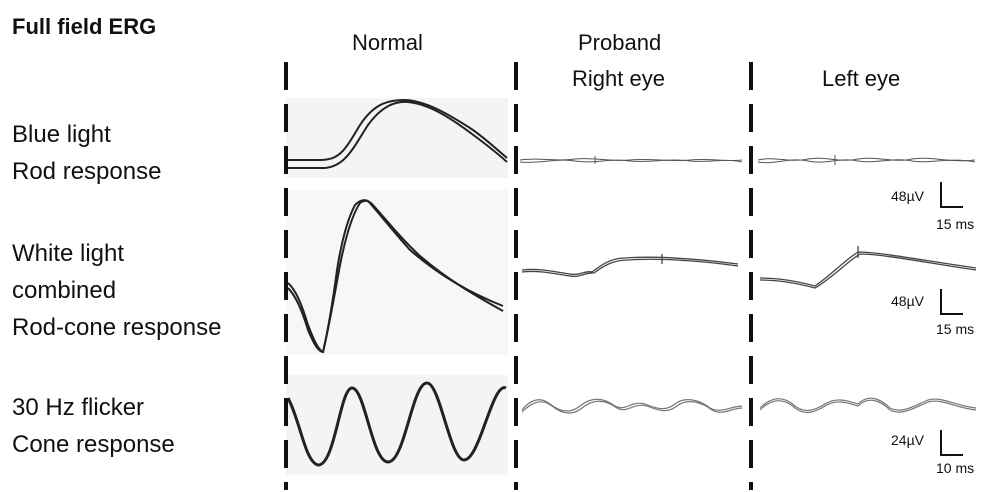 Image resolution: width=989 pixels, height=492 pixels. Describe the element at coordinates (620, 42) in the screenshot. I see `column-header-proband: Proband` at that location.